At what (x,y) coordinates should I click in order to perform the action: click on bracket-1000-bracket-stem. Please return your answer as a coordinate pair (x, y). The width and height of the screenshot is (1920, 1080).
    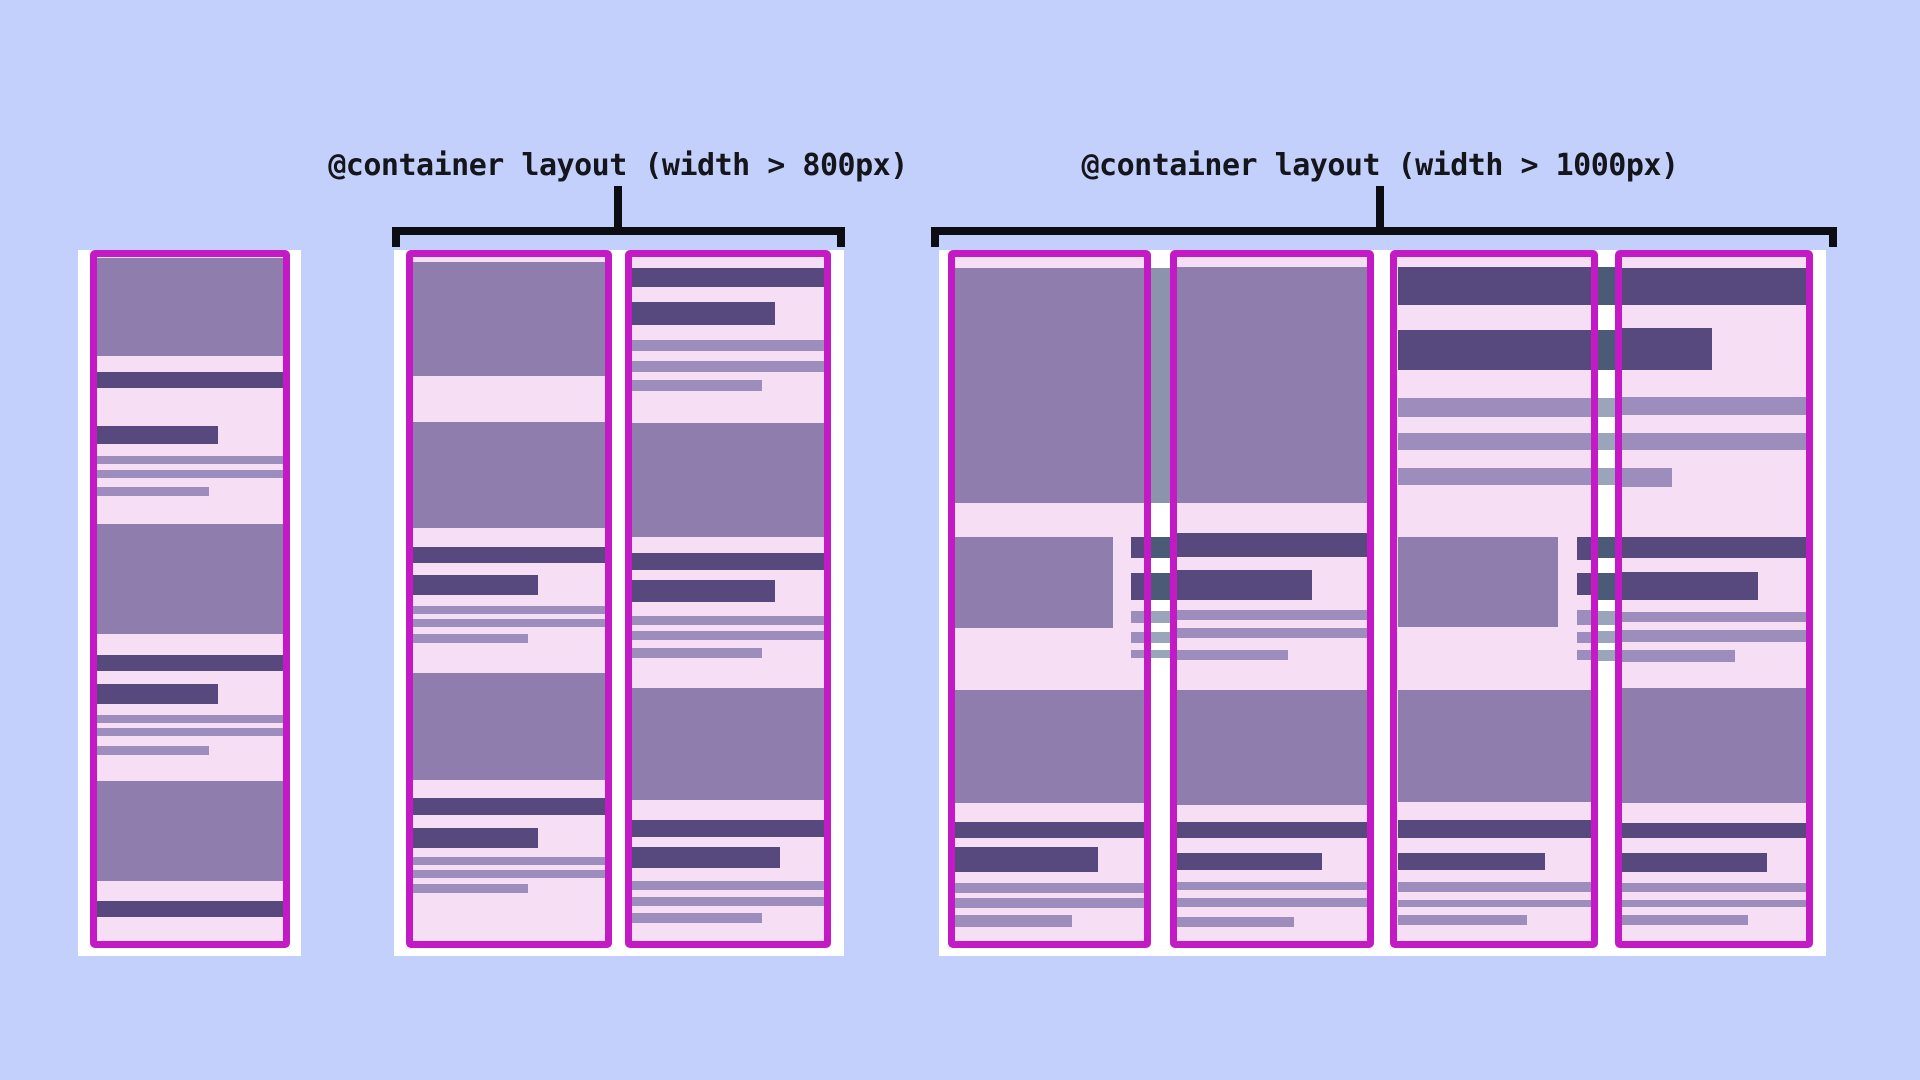
    Looking at the image, I should click on (1380, 210).